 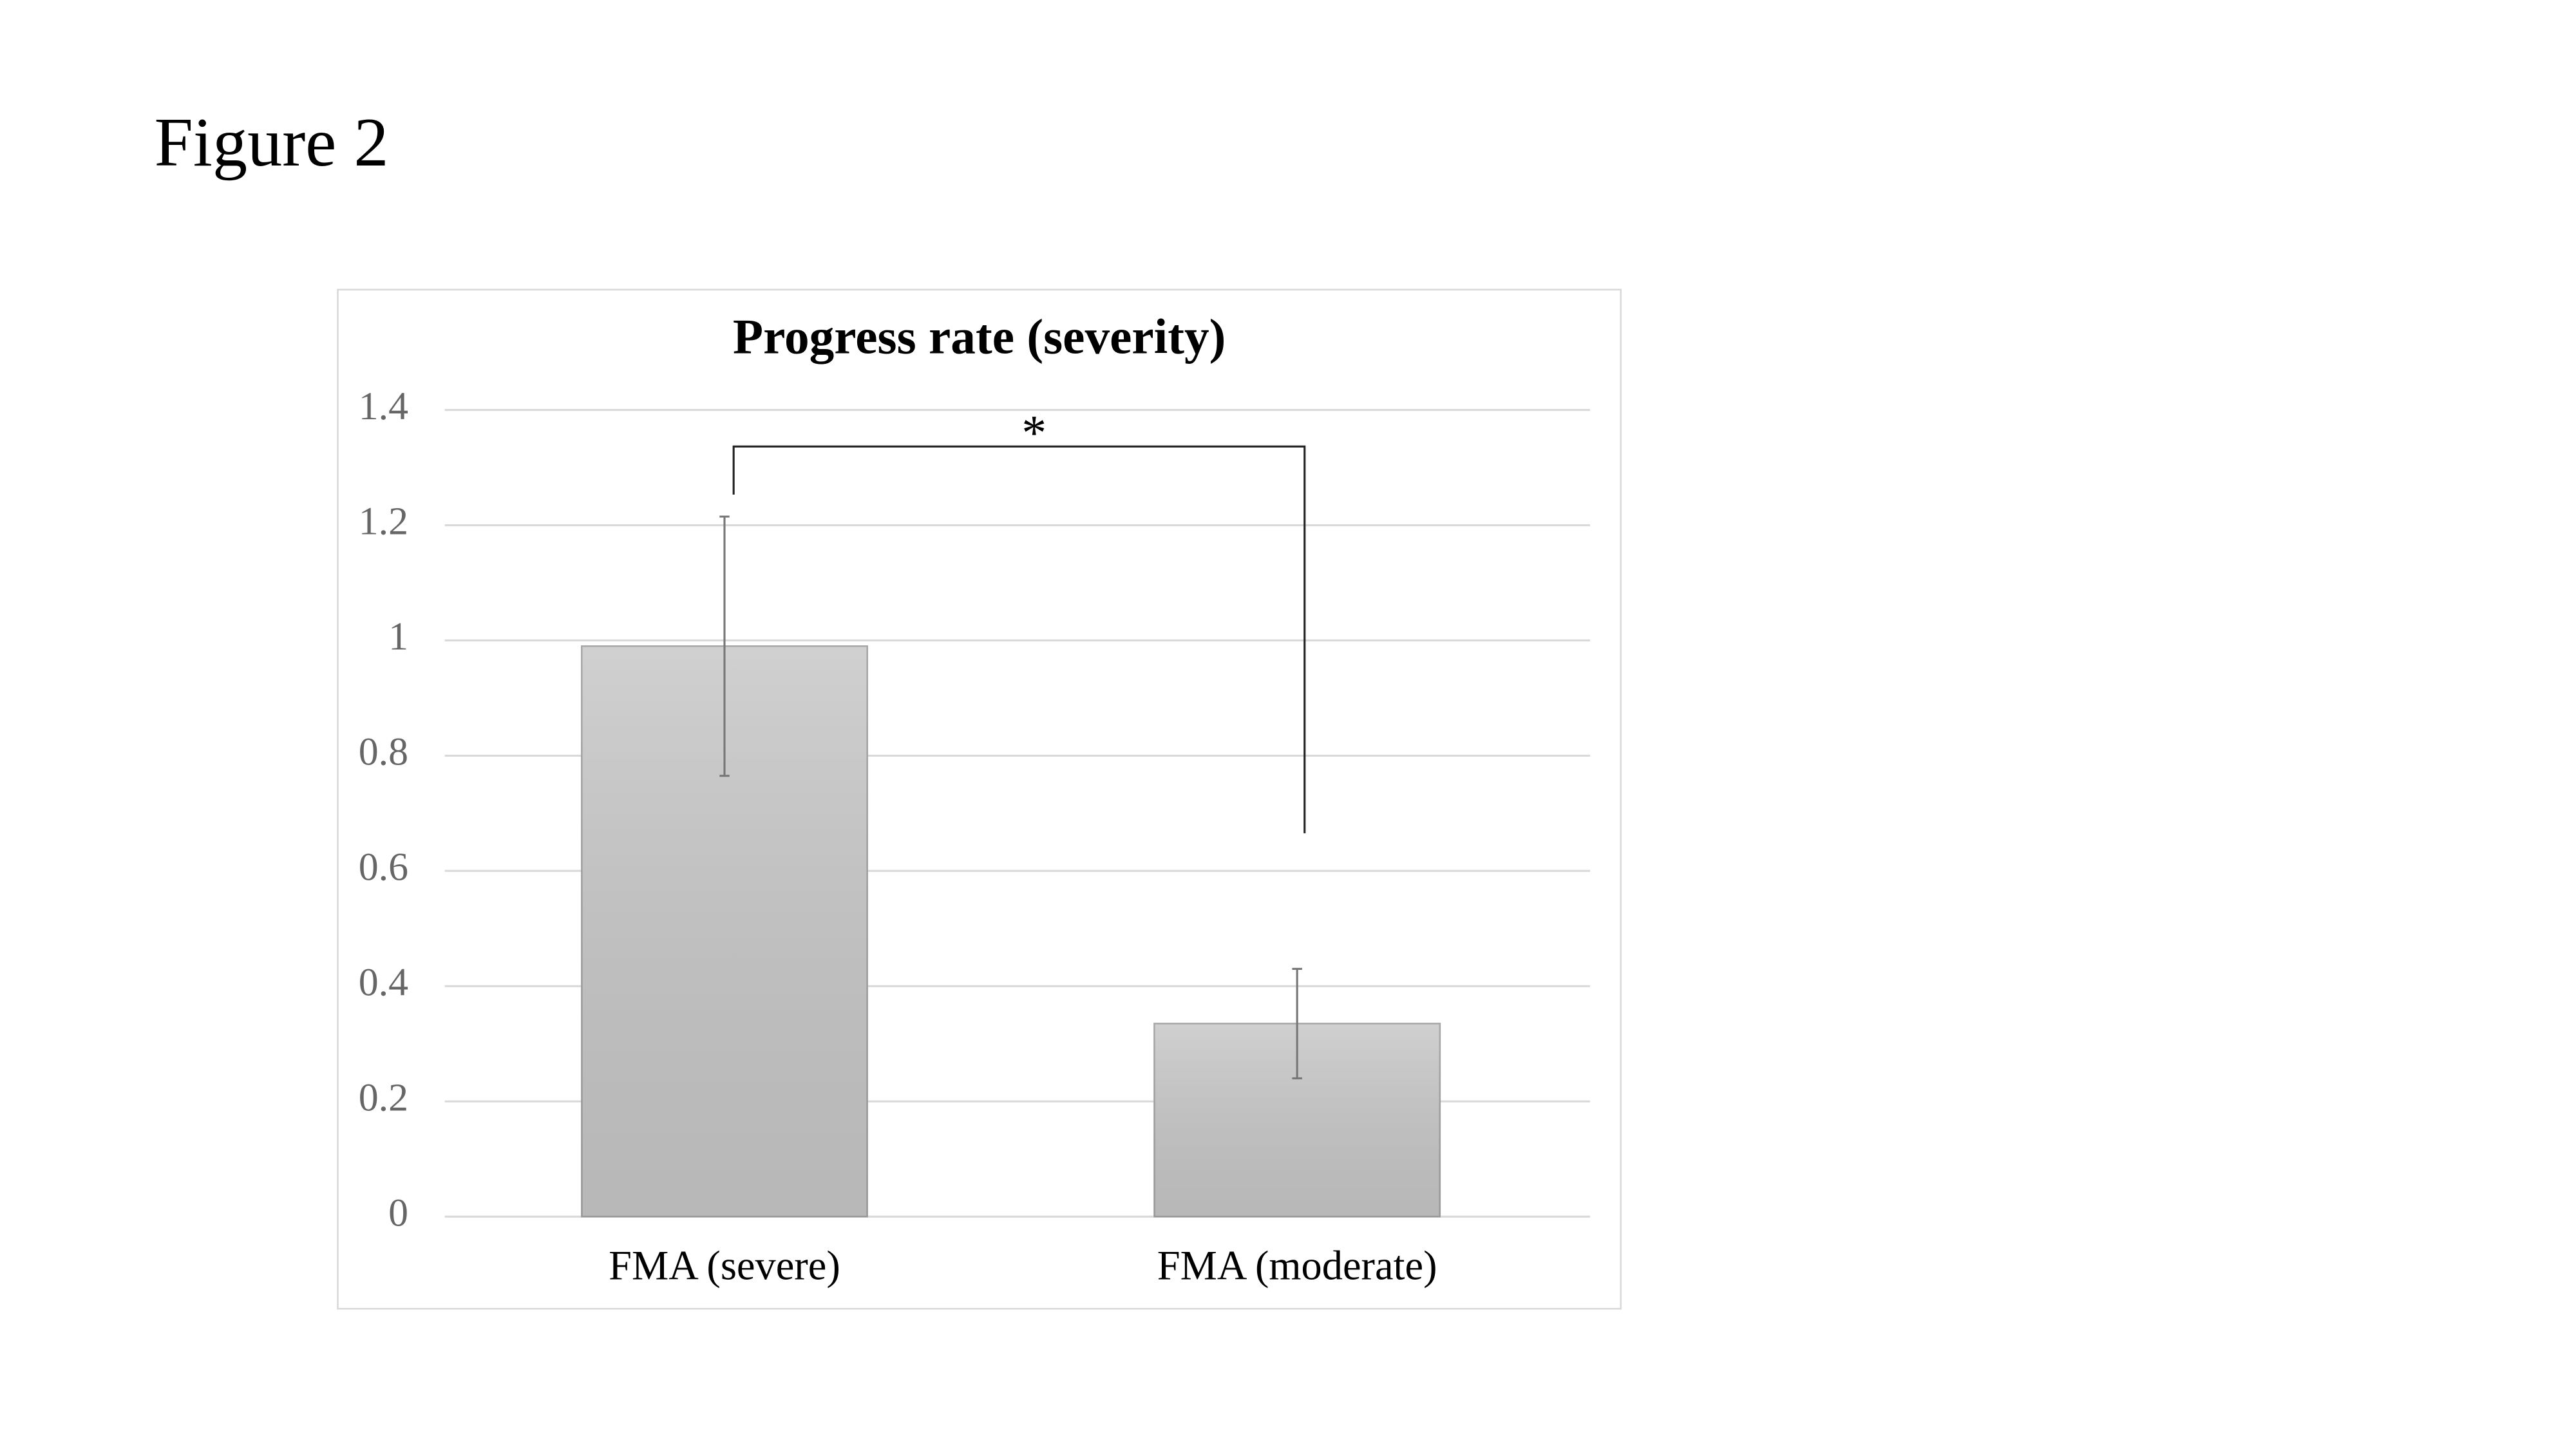 What do you see at coordinates (383, 522) in the screenshot?
I see `y-tick-label: 1.2` at bounding box center [383, 522].